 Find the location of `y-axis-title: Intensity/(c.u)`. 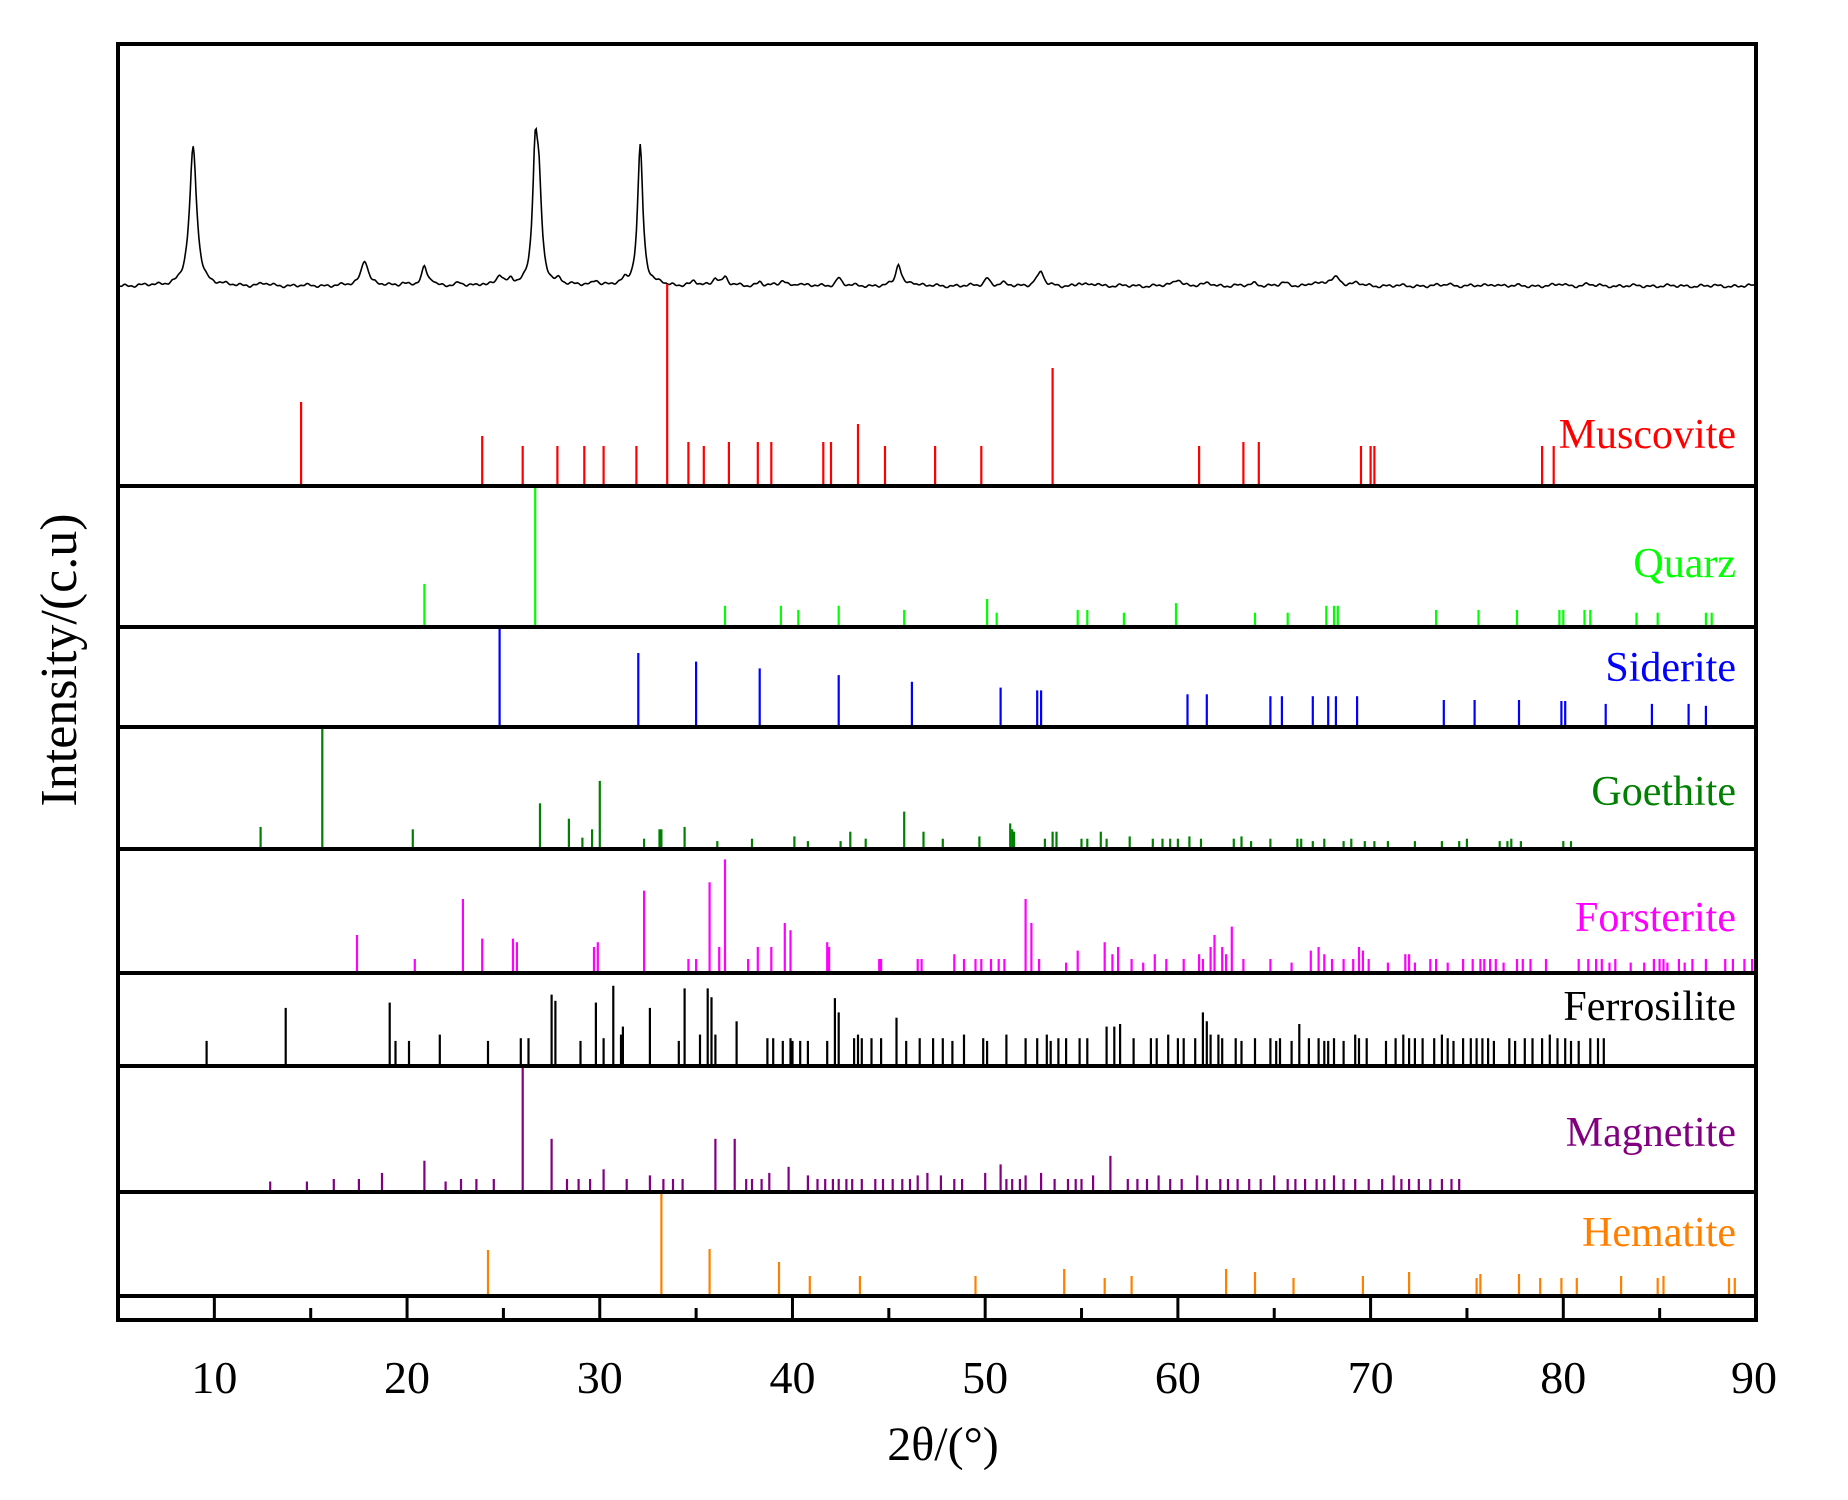

y-axis-title: Intensity/(c.u) is located at coordinates (59, 659).